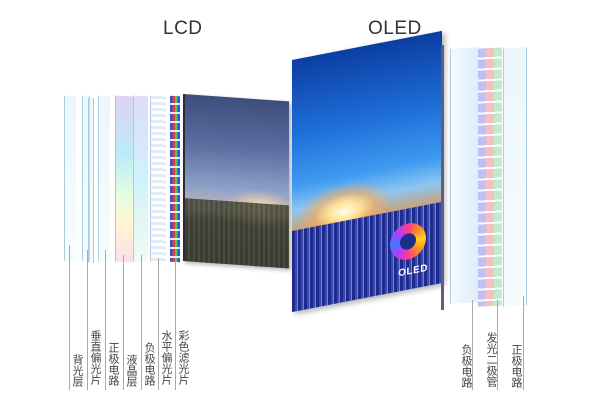  I want to click on lcd-label-negative-circuit: 负极电路, so click(149, 364).